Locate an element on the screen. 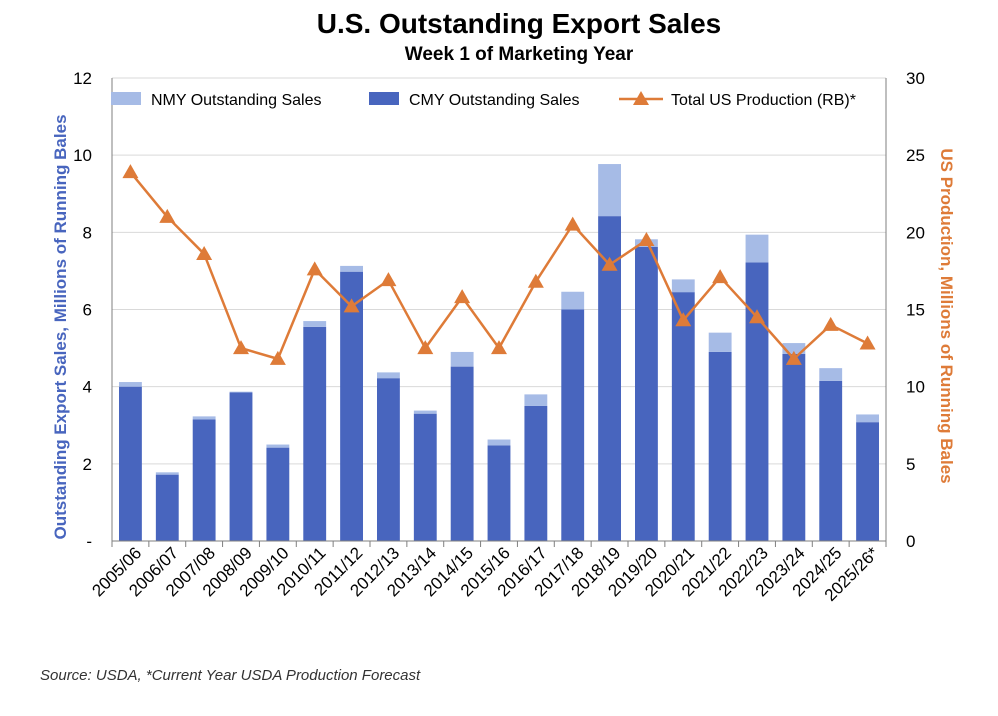 The width and height of the screenshot is (998, 716). y-tick-label: 4 is located at coordinates (87, 387).